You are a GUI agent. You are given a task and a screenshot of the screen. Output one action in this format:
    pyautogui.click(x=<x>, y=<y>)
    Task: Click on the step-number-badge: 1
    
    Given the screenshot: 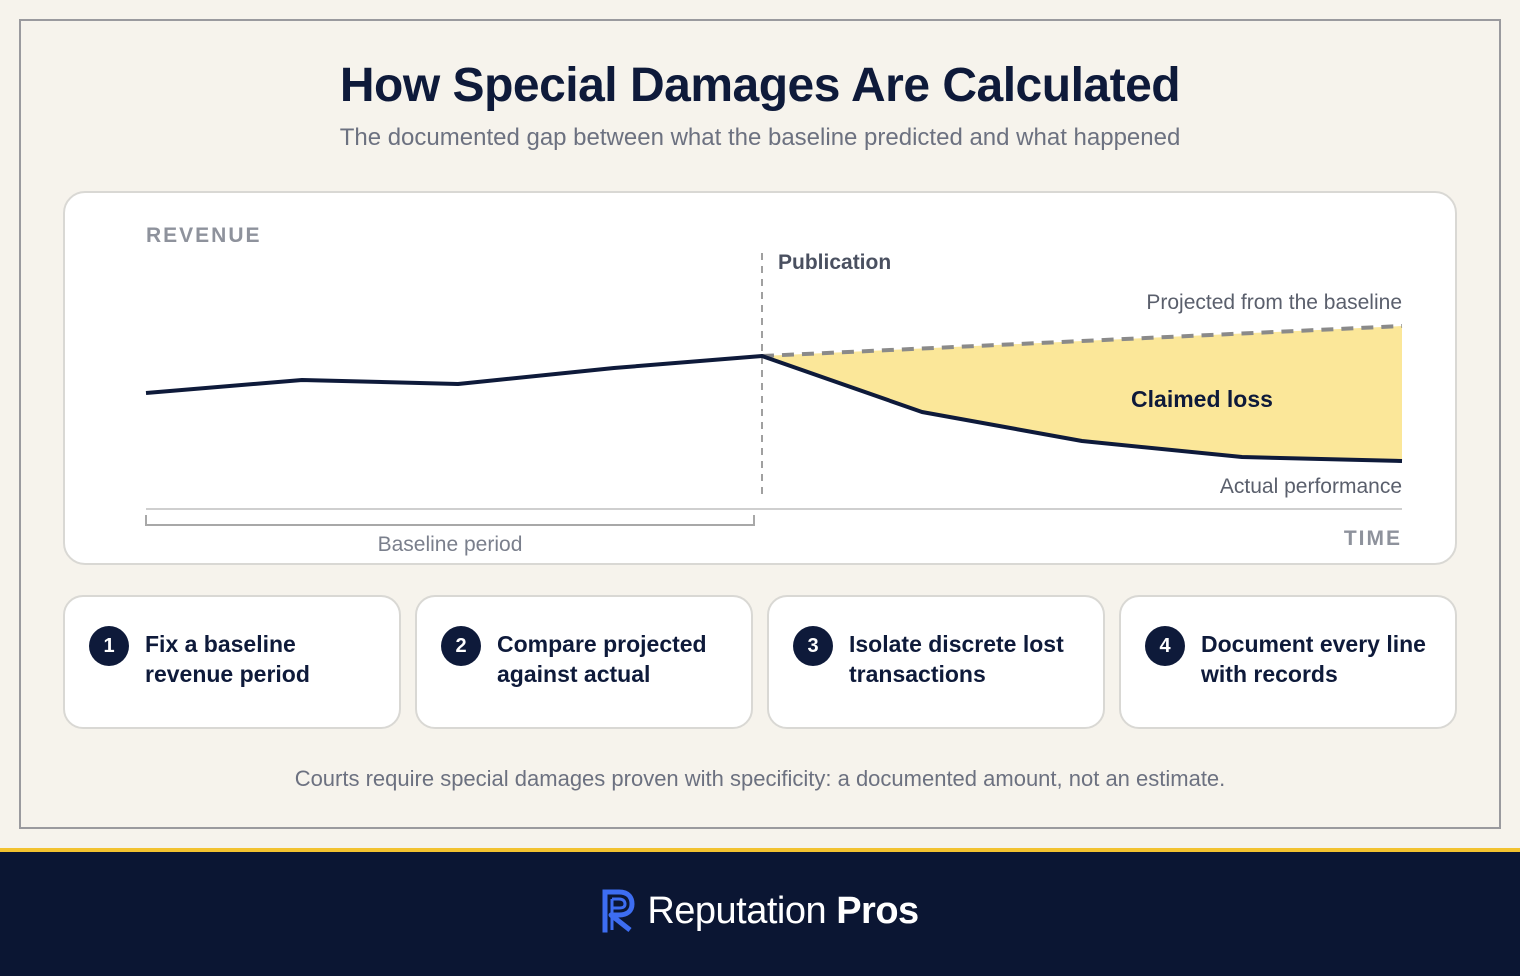 What is the action you would take?
    pyautogui.click(x=109, y=646)
    